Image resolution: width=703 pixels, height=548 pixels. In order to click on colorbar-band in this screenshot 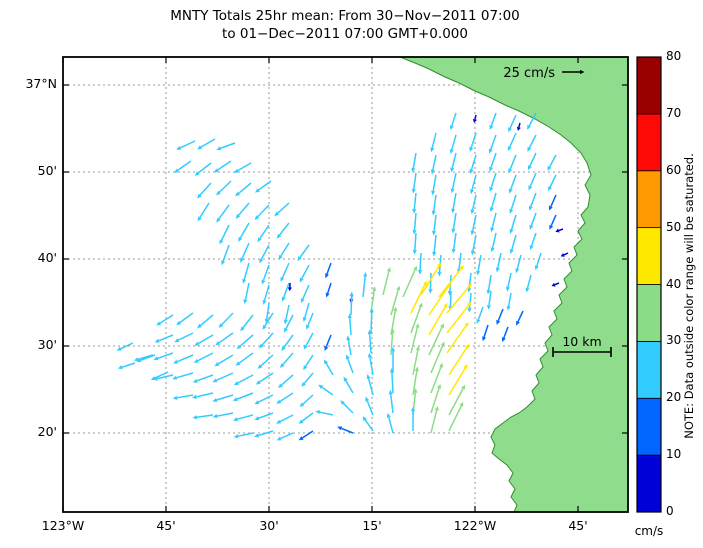, I will do `click(649, 426)`.